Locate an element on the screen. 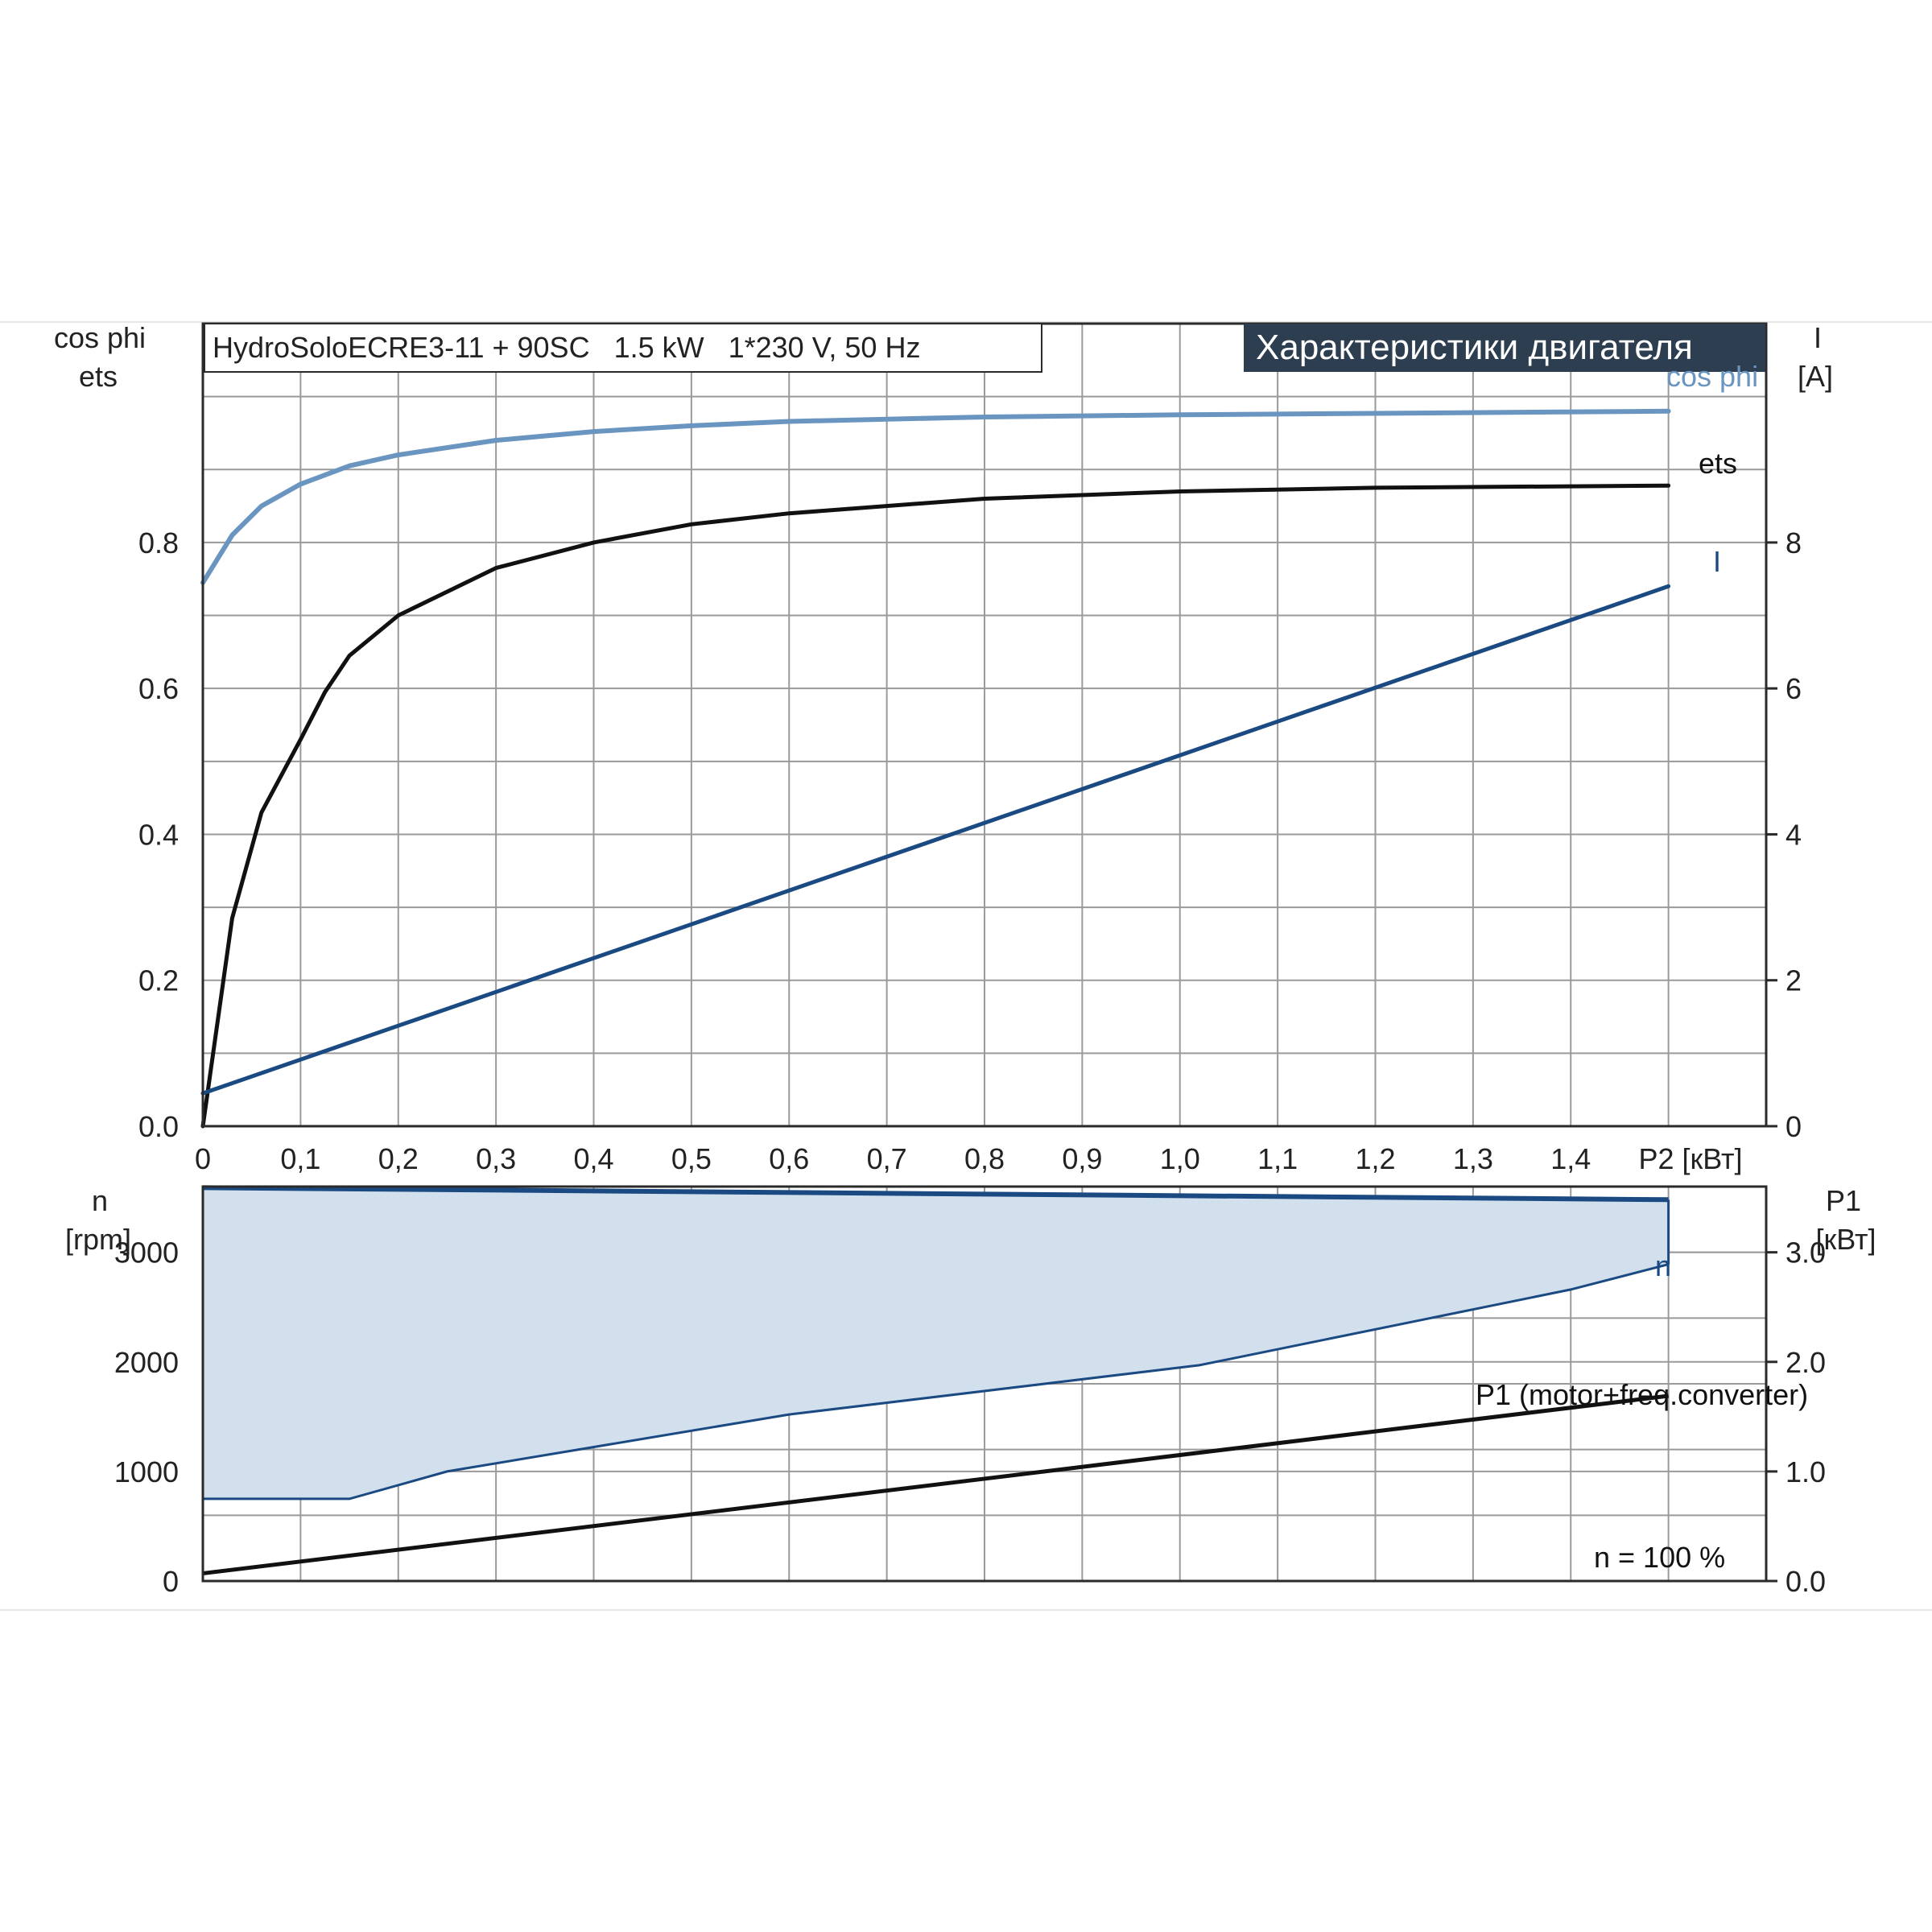 The image size is (1932, 1932). y-right-tick-label: 2 is located at coordinates (1793, 980).